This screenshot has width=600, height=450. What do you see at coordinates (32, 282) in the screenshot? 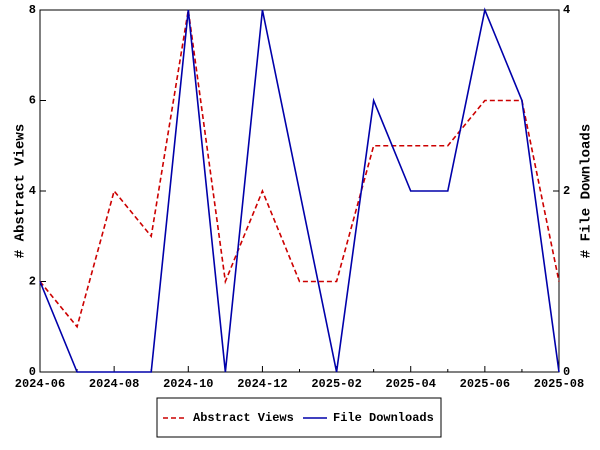
I see `y-tick-label: 2` at bounding box center [32, 282].